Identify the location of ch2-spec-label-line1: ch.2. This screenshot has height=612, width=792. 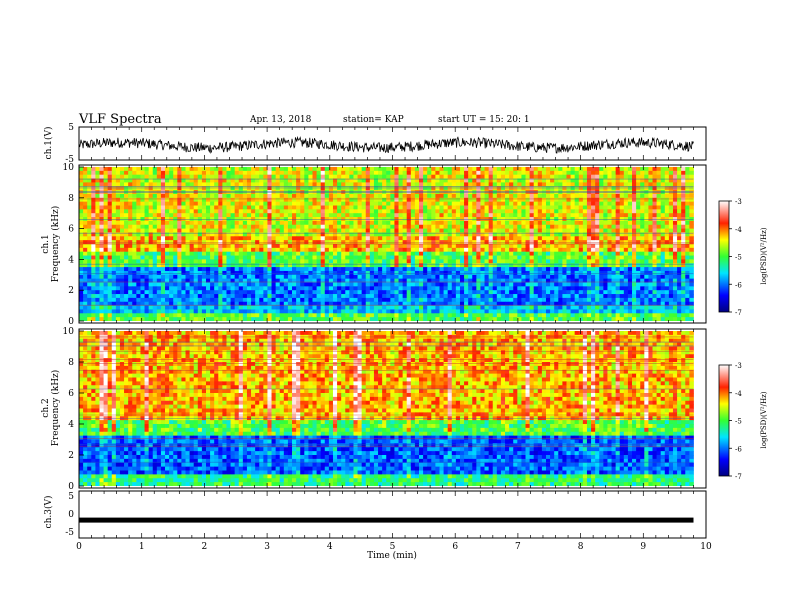
(46, 407).